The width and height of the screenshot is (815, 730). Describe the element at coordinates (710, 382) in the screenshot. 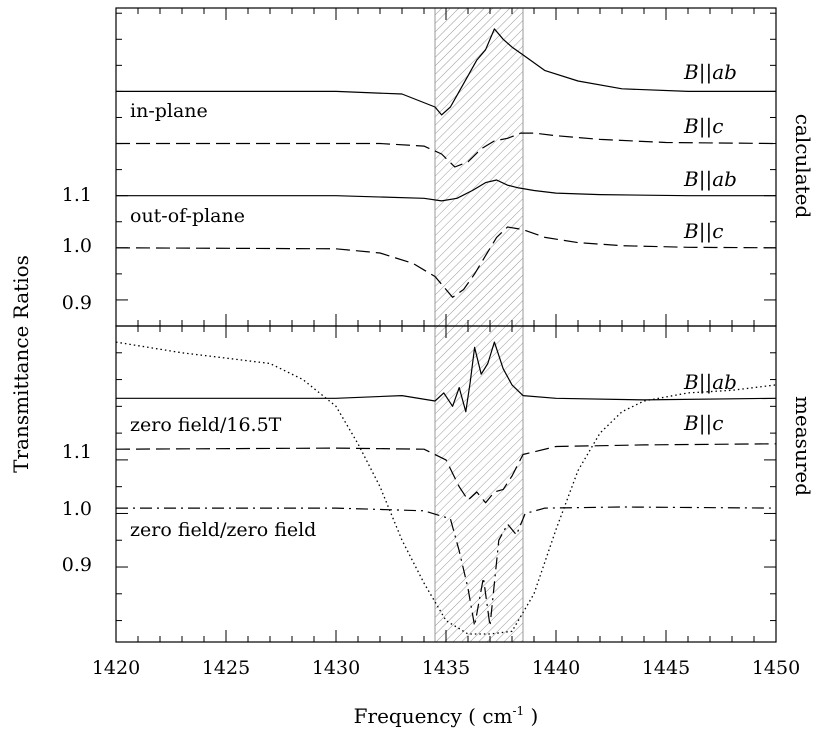

I see `series-label-meas-bab: B||ab` at that location.